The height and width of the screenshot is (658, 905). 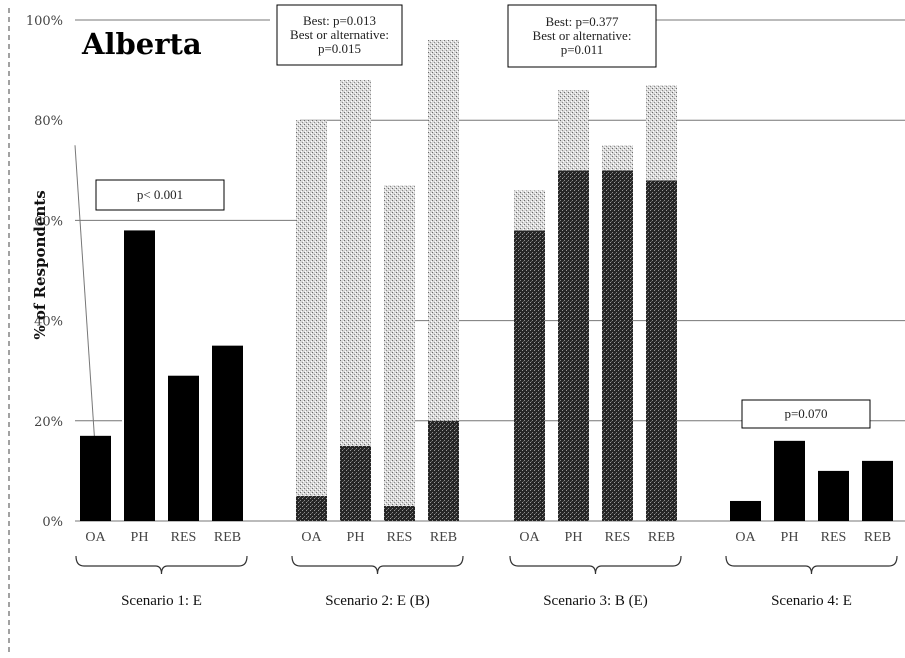 What do you see at coordinates (48, 221) in the screenshot?
I see `y-tick-label: 60%` at bounding box center [48, 221].